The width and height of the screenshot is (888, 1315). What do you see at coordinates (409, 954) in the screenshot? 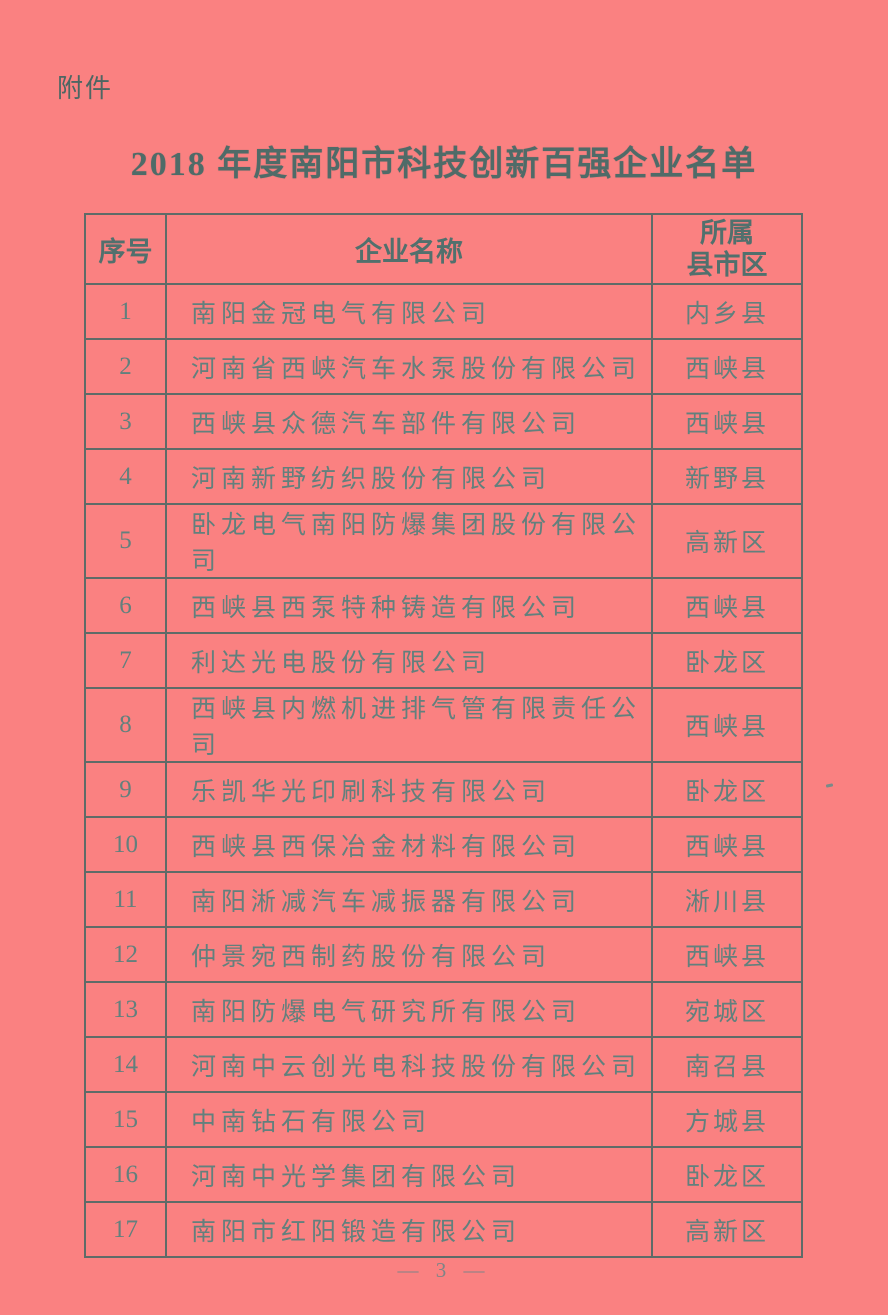
I see `company-name-cell: 仲景宛西制药股份有限公司` at bounding box center [409, 954].